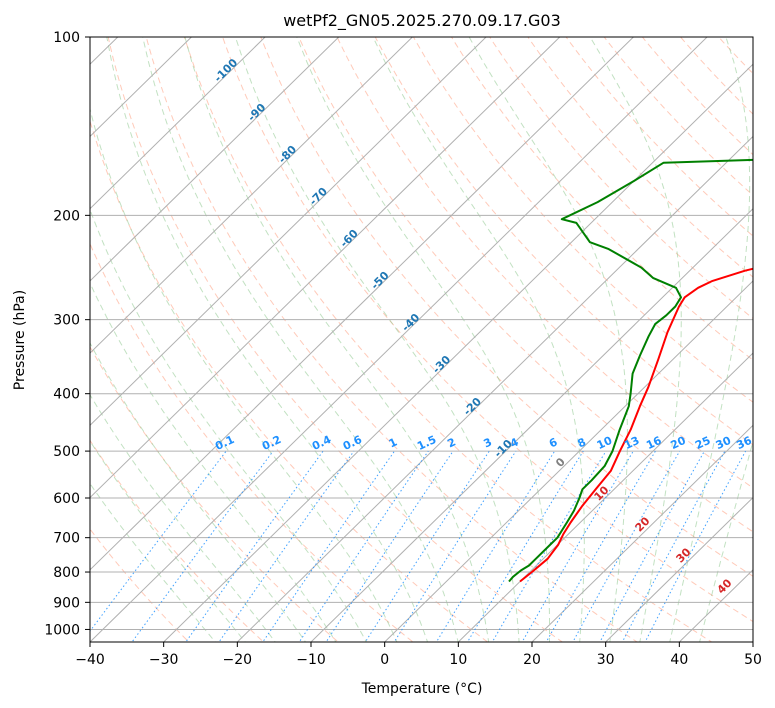 Image resolution: width=775 pixels, height=708 pixels. I want to click on y-axis-title: Pressure (hPa), so click(20, 340).